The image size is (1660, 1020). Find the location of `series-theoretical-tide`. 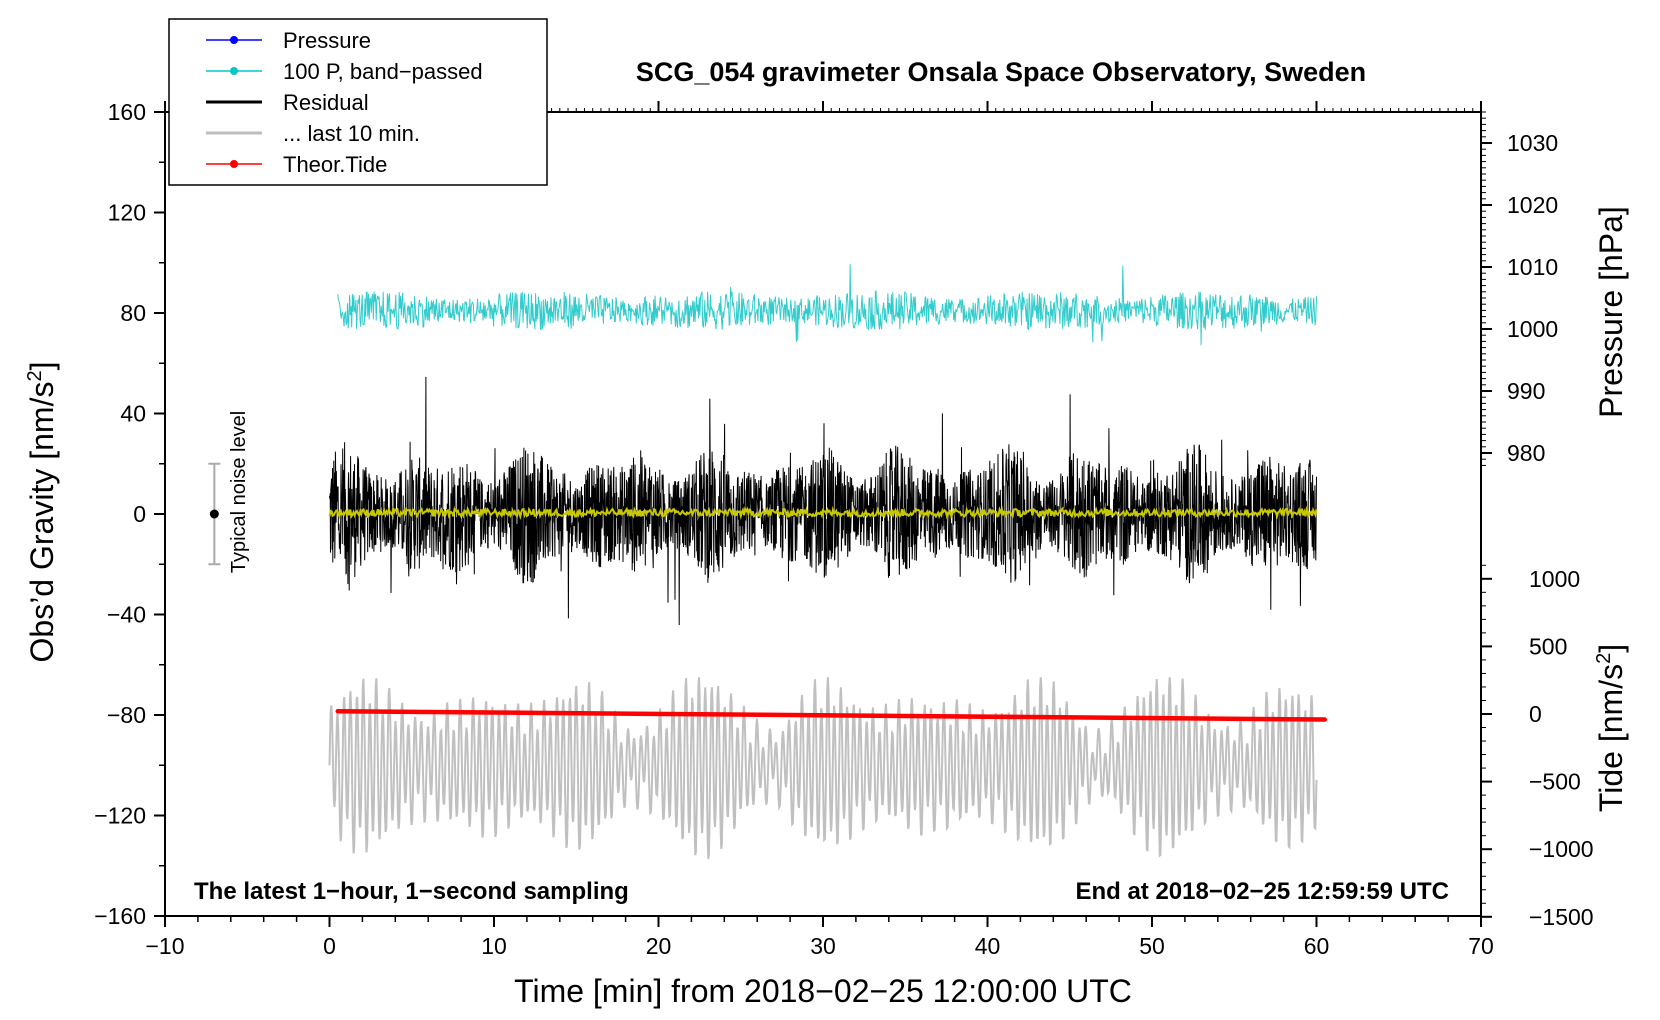

series-theoretical-tide is located at coordinates (831, 715).